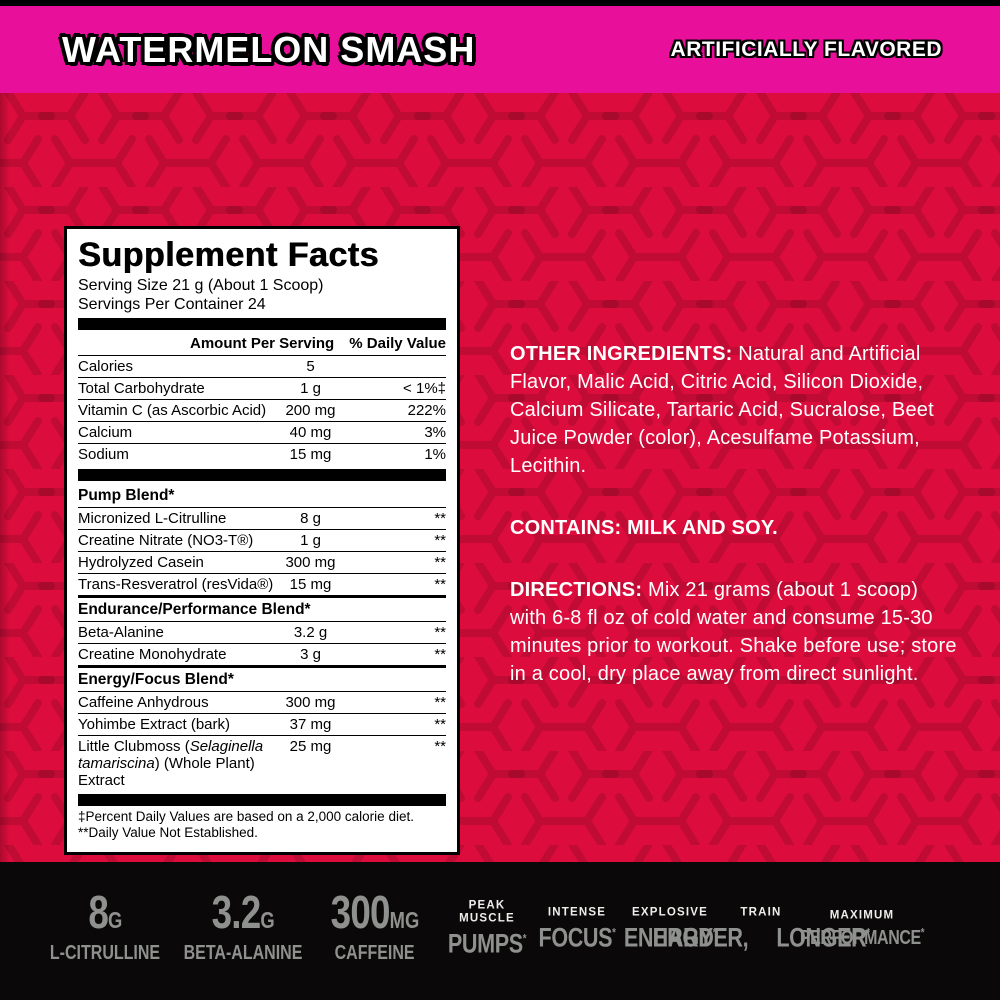 This screenshot has height=1000, width=1000. What do you see at coordinates (435, 454) in the screenshot?
I see `row-dv: 1%` at bounding box center [435, 454].